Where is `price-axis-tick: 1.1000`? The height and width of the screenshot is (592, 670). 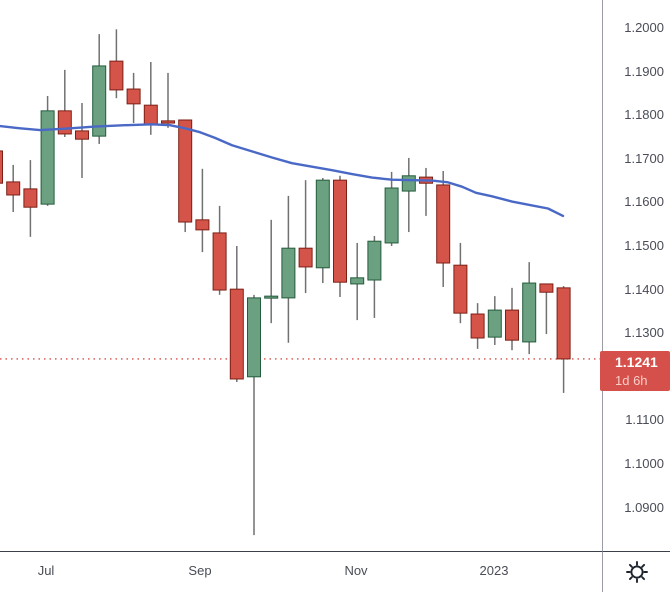
price-axis-tick: 1.1000 is located at coordinates (644, 463).